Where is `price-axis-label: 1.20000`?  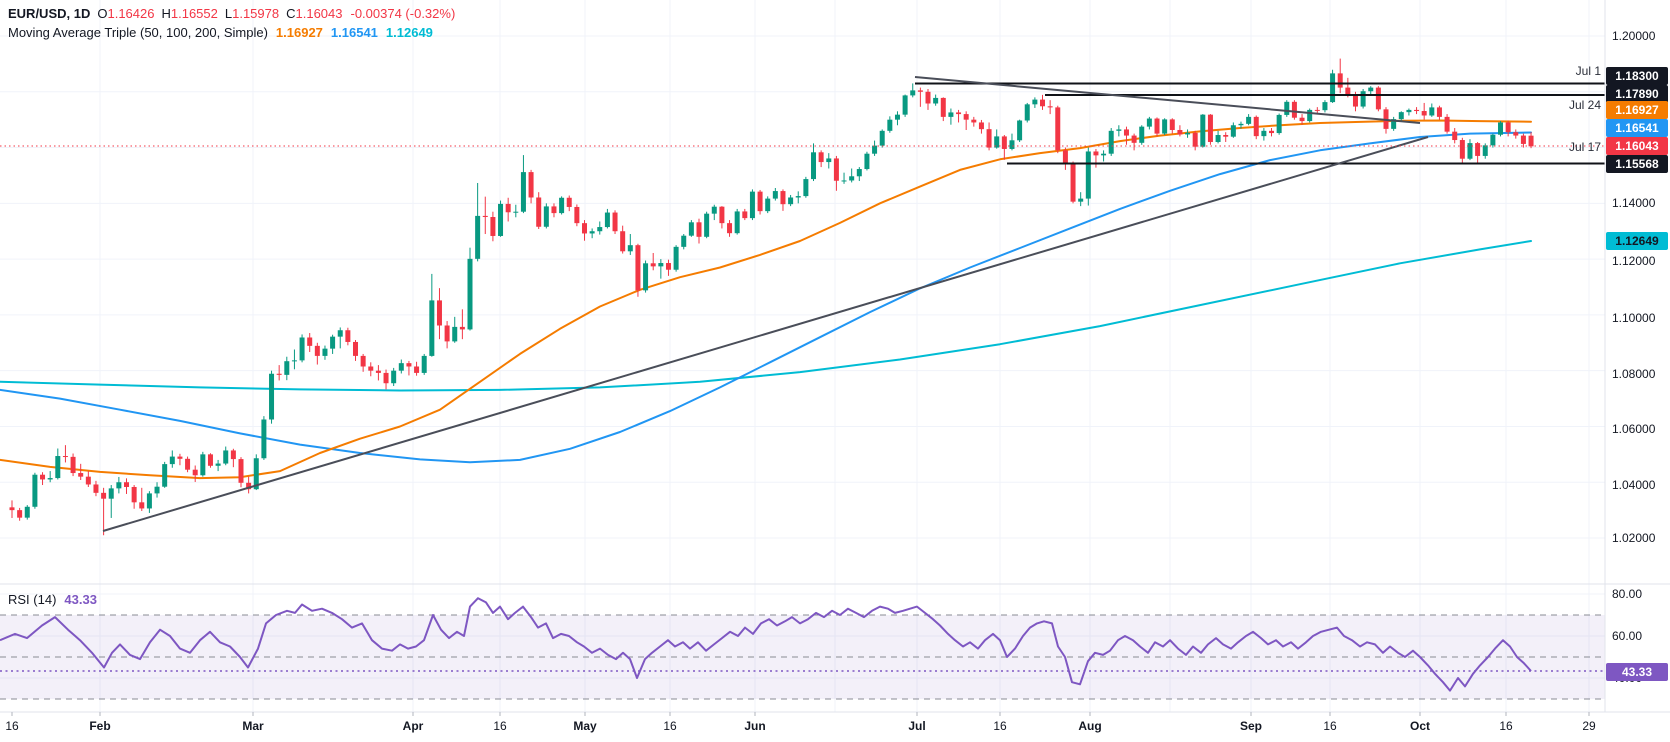 price-axis-label: 1.20000 is located at coordinates (1634, 36).